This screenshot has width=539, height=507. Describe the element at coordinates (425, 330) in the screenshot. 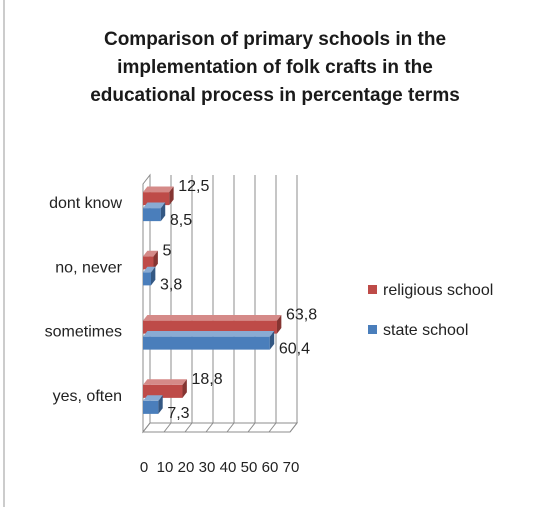

I see `legend-label: state school` at that location.